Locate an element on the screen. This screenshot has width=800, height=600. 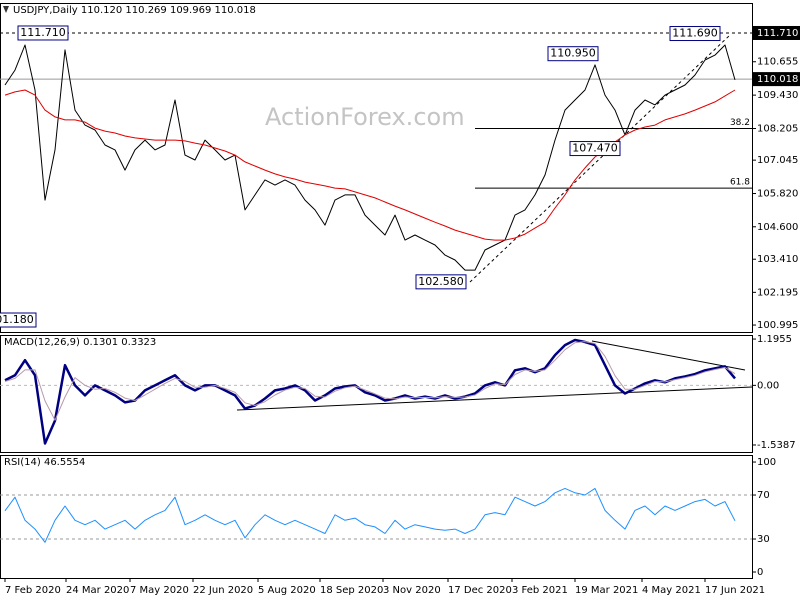
y-tick-label: 100 is located at coordinates (766, 462).